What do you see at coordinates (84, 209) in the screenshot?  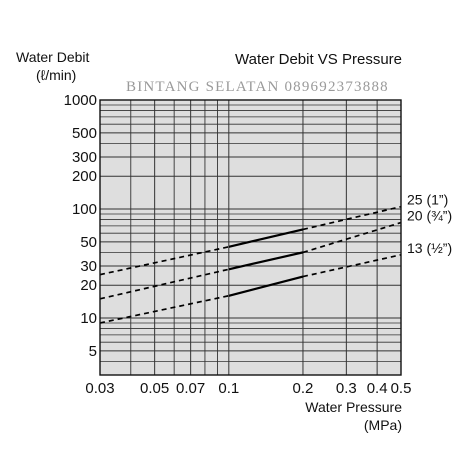 I see `y-tick-label: 100` at bounding box center [84, 209].